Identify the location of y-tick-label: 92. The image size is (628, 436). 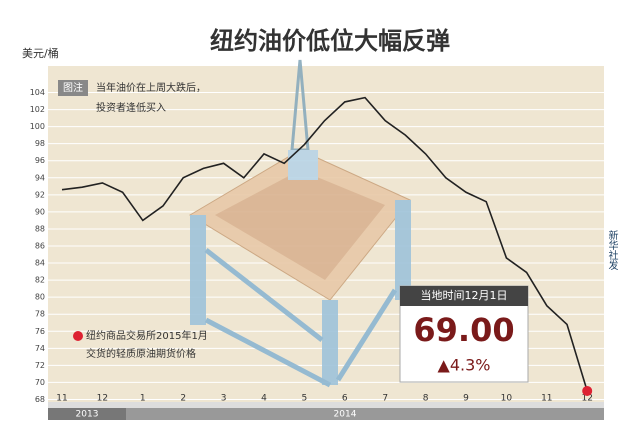
(40, 194).